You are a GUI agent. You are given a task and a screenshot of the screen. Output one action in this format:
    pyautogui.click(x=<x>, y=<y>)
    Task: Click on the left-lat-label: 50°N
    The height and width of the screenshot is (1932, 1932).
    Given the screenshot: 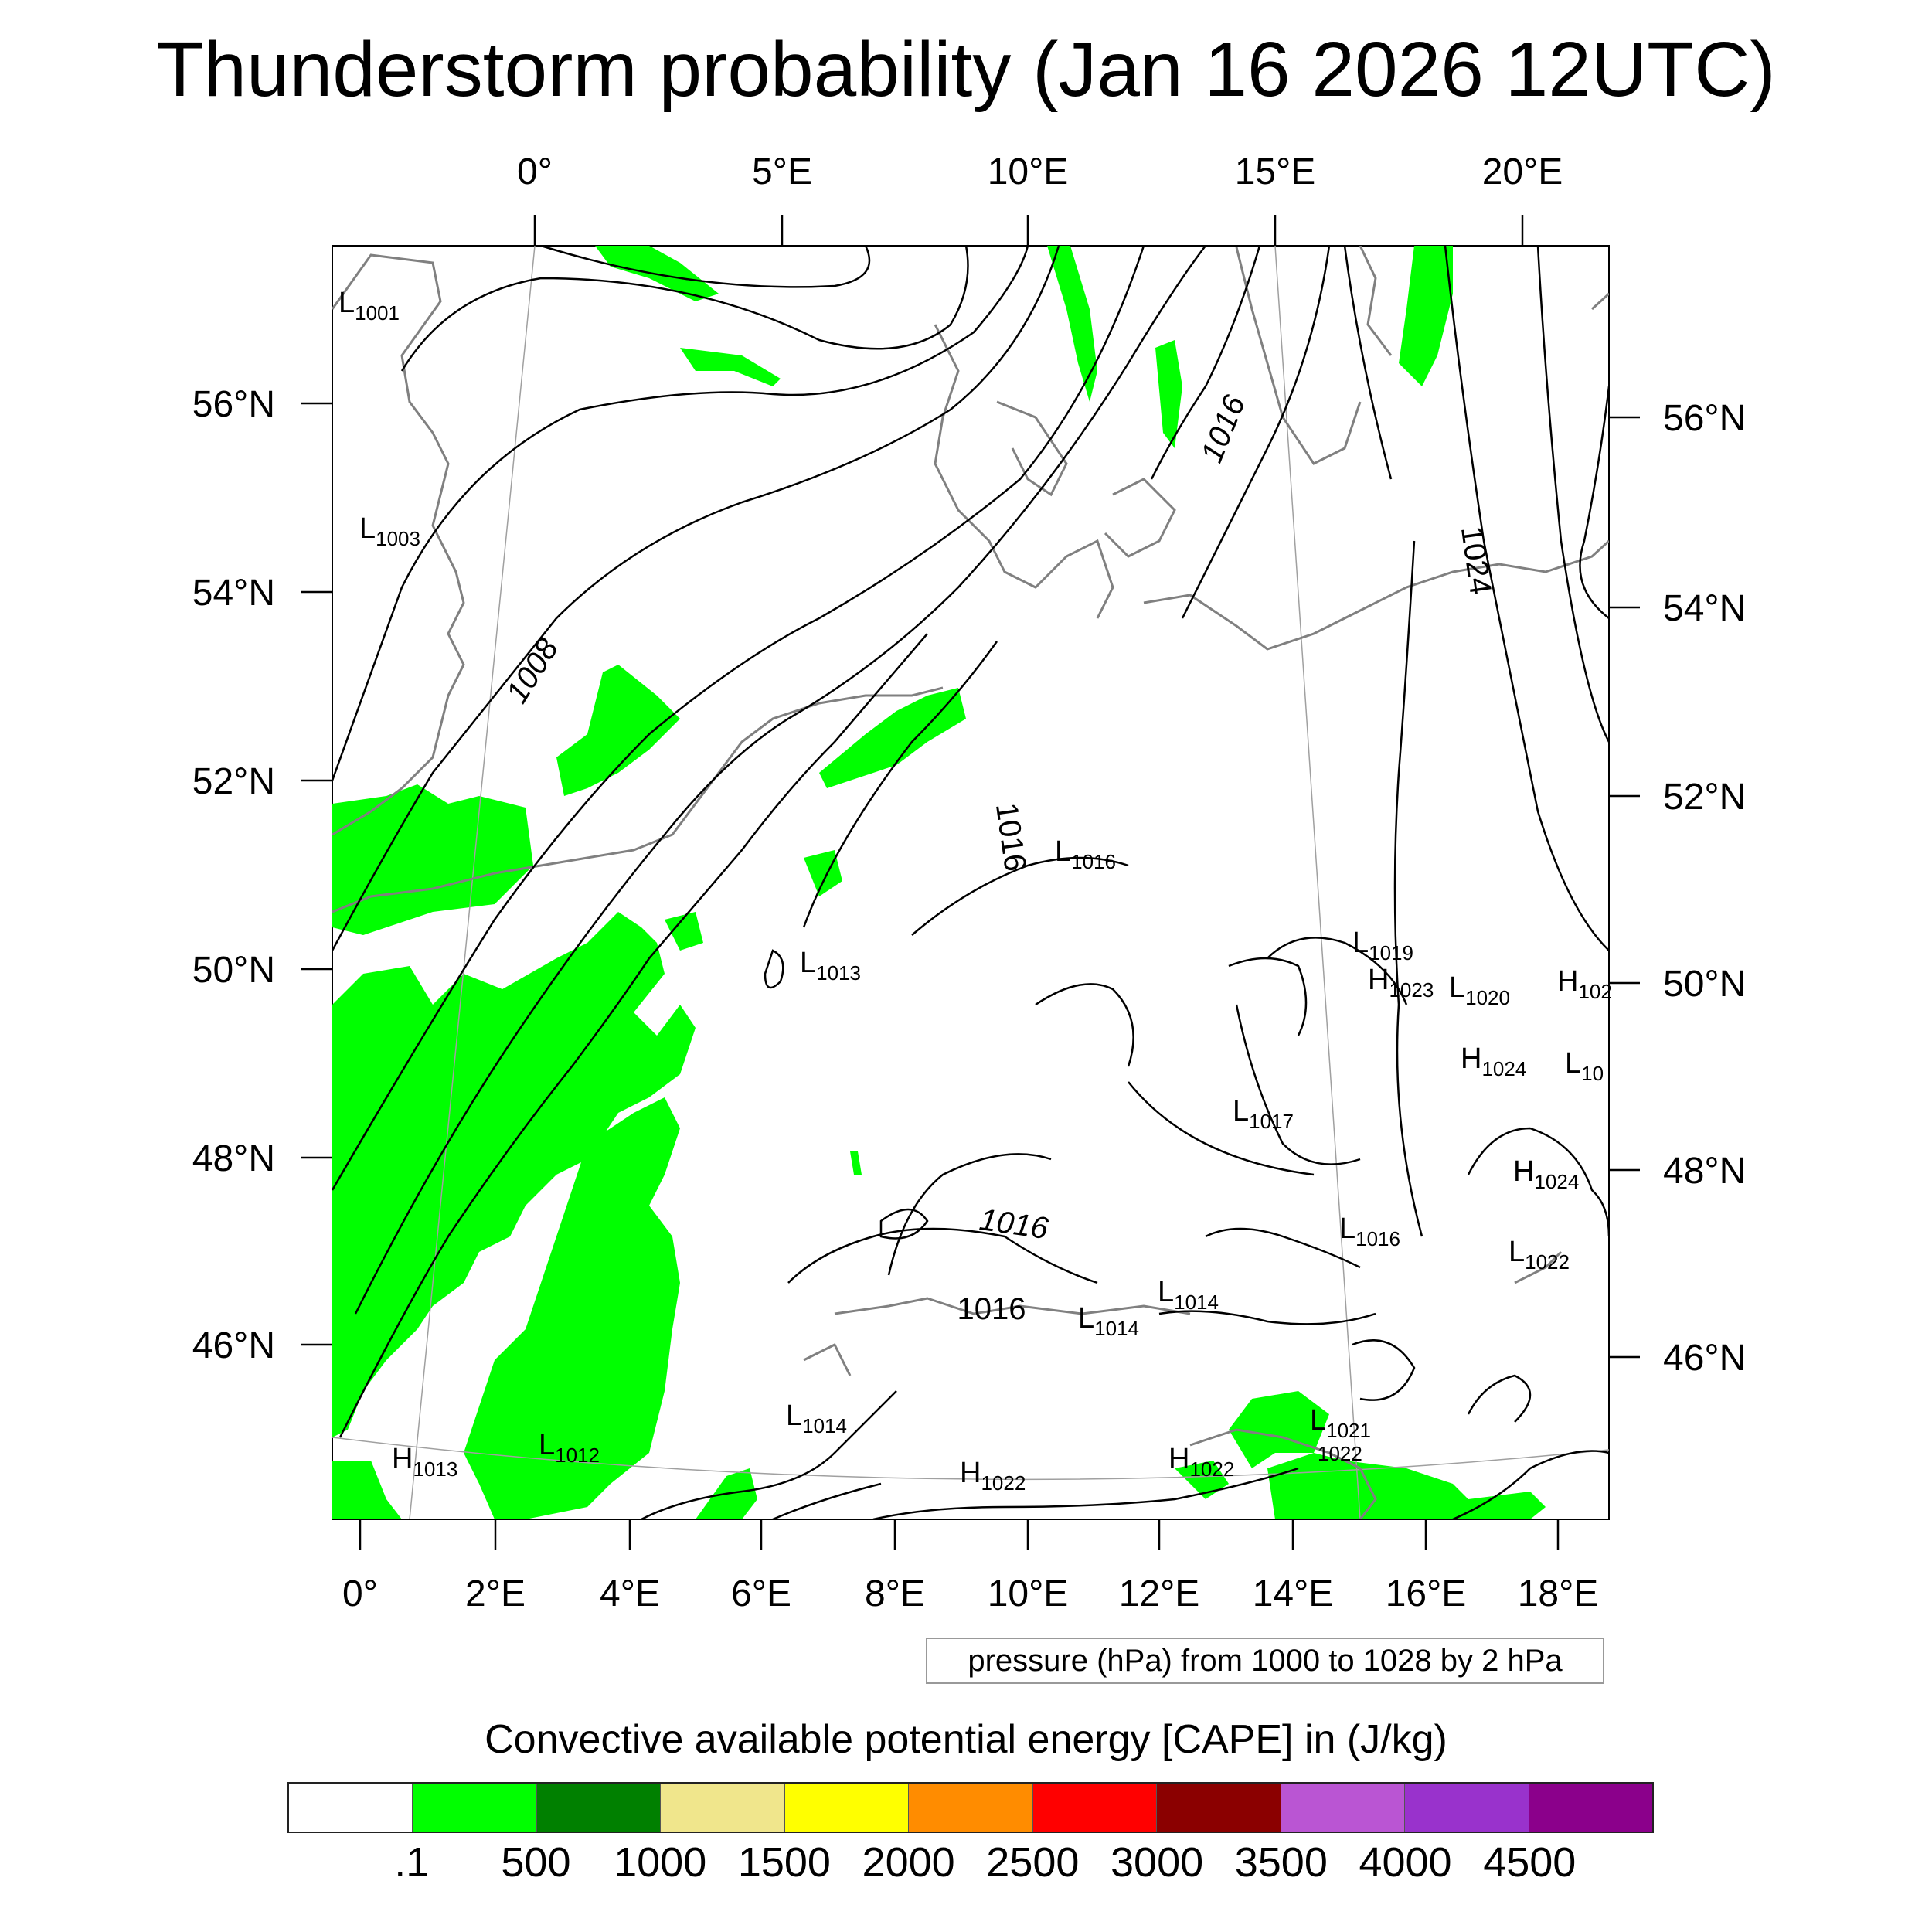 What is the action you would take?
    pyautogui.click(x=234, y=971)
    